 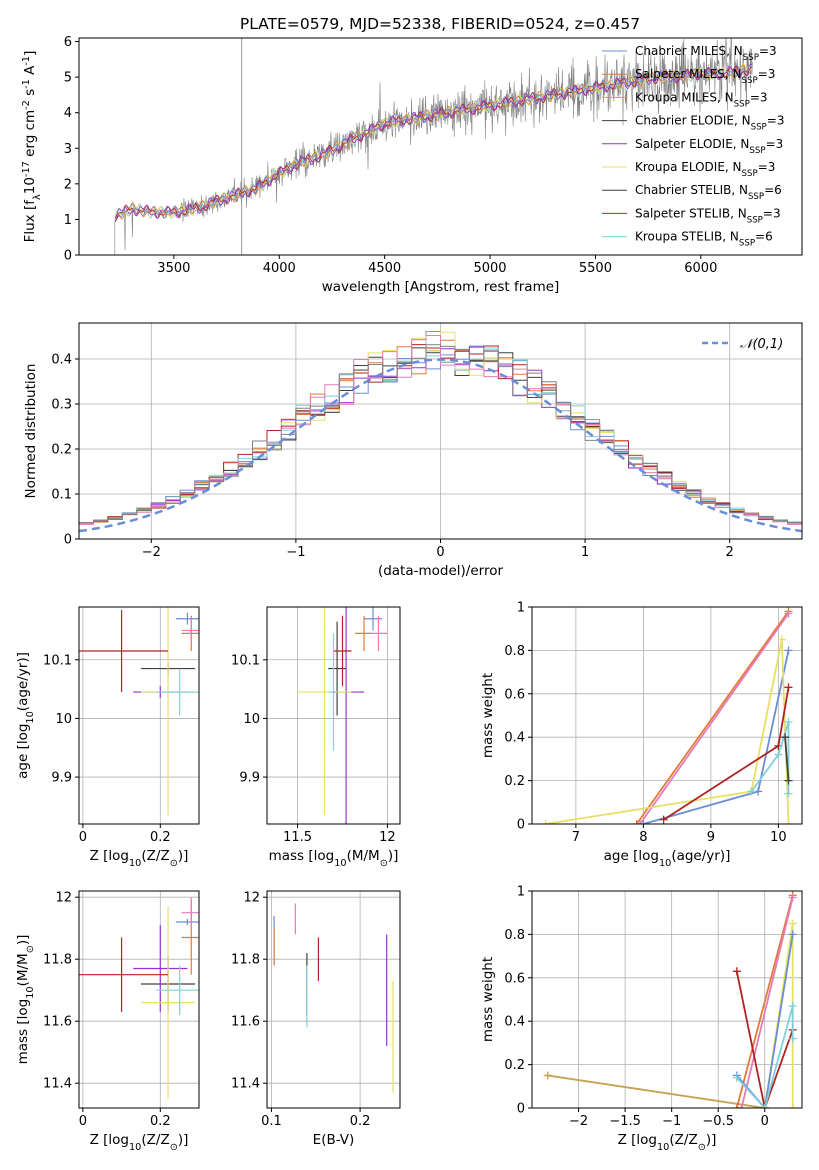 What do you see at coordinates (271, 1121) in the screenshot?
I see `x-tick-label: 0.1` at bounding box center [271, 1121].